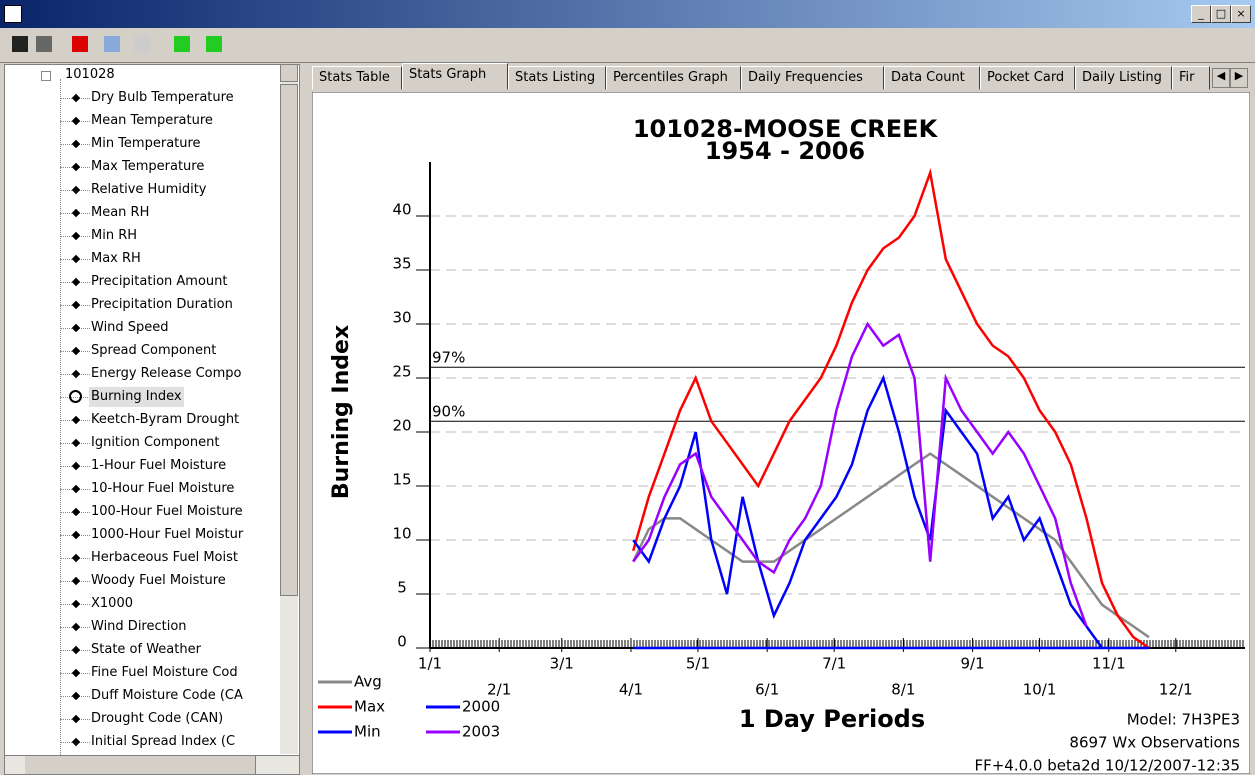 Image resolution: width=1255 pixels, height=775 pixels. I want to click on tree-item: 100-Hour Fuel Moisture, so click(167, 511).